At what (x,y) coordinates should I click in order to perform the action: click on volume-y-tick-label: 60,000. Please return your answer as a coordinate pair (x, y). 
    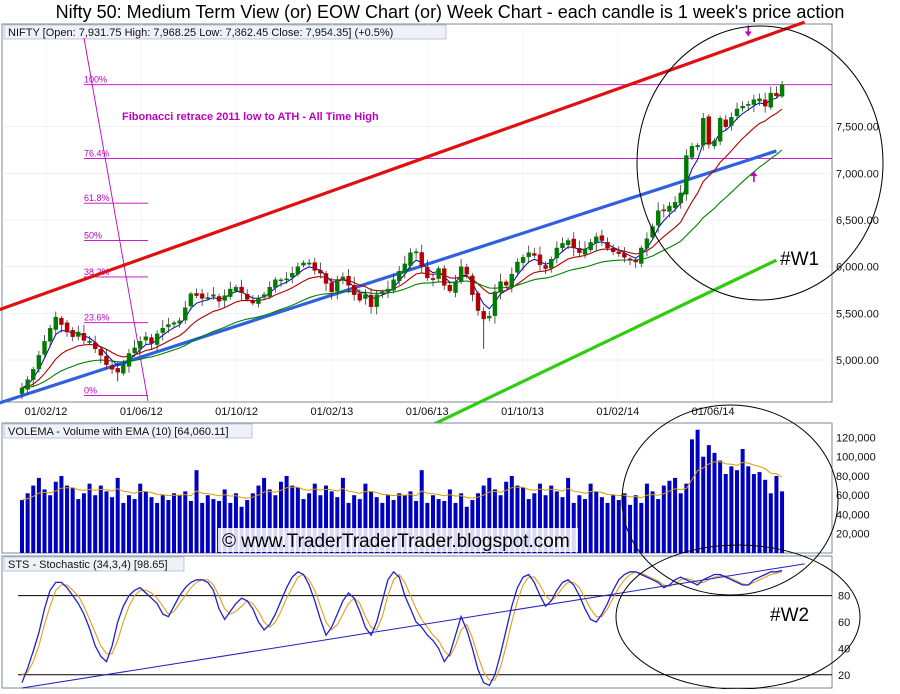
    Looking at the image, I should click on (853, 496).